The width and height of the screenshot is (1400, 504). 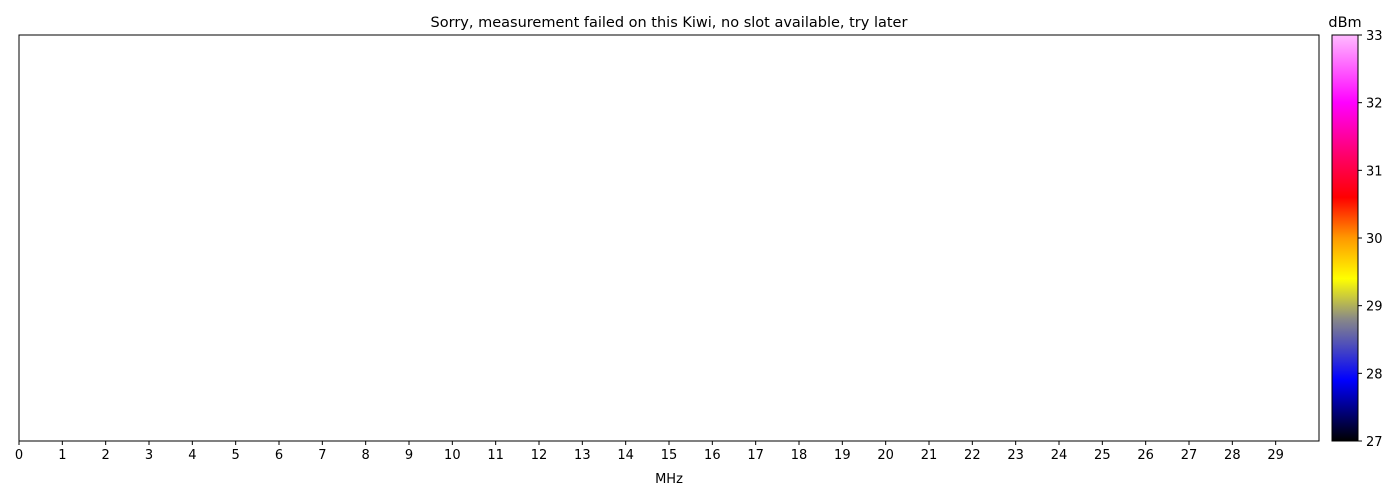 What do you see at coordinates (62, 455) in the screenshot?
I see `x-tick-label: 1` at bounding box center [62, 455].